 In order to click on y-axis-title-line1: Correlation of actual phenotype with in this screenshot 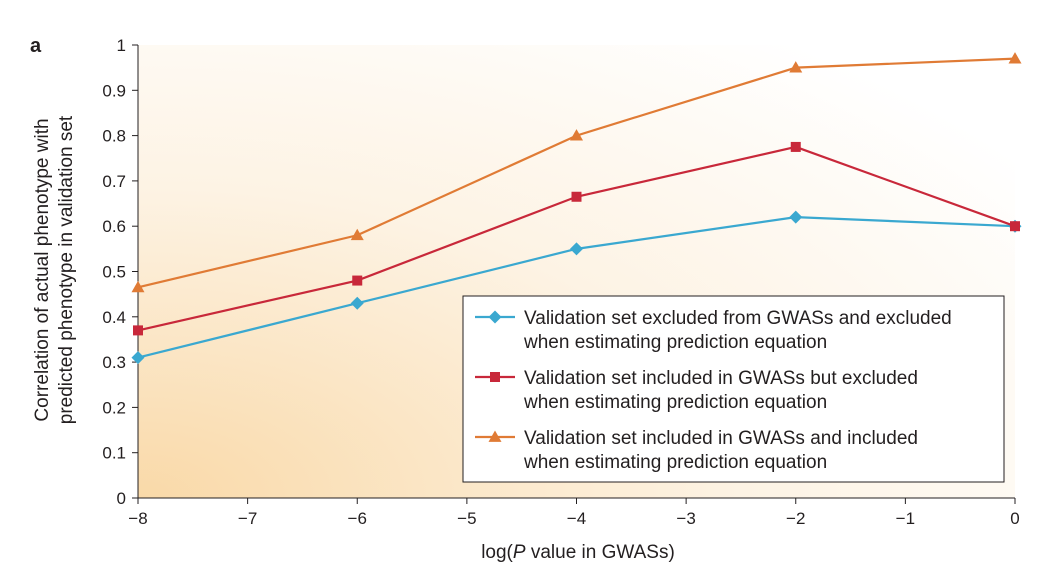, I will do `click(42, 269)`.